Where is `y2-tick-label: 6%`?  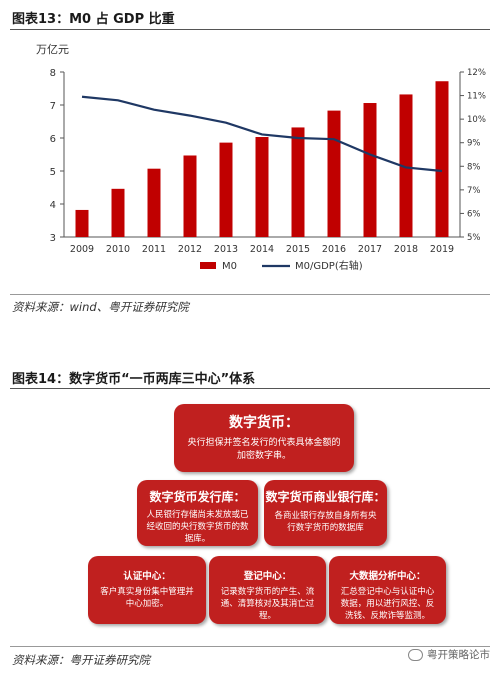
y2-tick-label: 6% is located at coordinates (474, 214).